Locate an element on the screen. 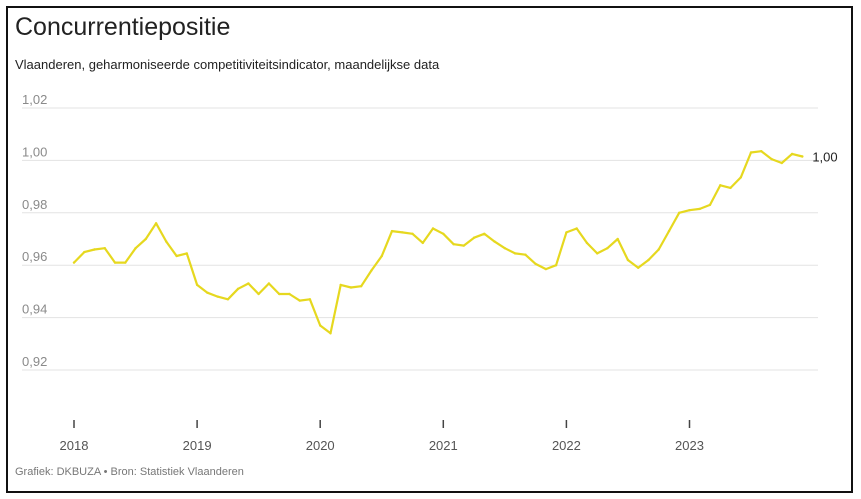 The image size is (861, 499). x-tick-label: 2022 is located at coordinates (566, 445).